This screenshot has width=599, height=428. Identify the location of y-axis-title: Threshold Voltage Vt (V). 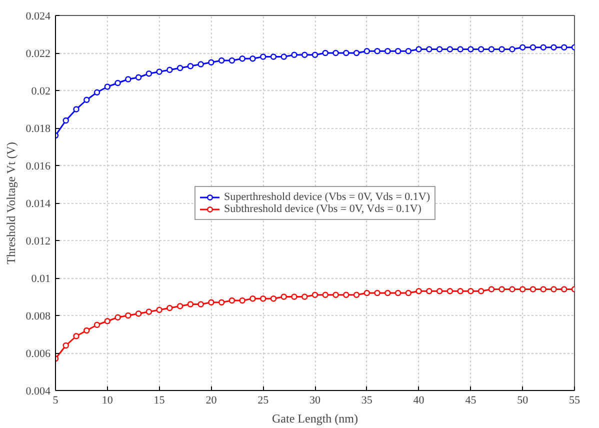
(11, 203).